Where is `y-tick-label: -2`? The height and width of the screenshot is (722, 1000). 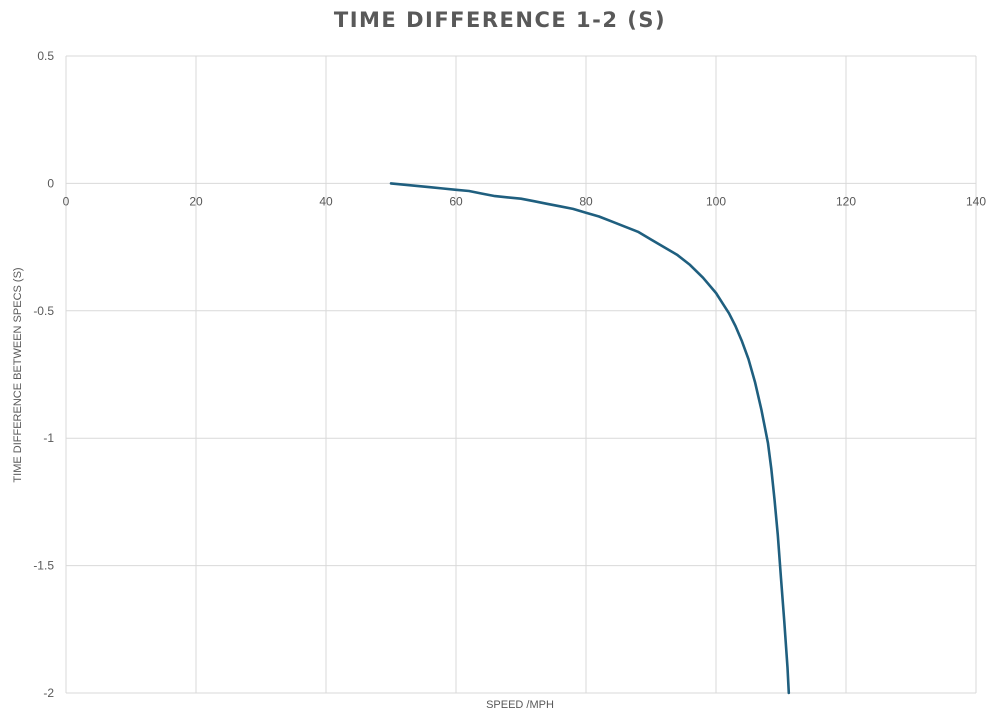 y-tick-label: -2 is located at coordinates (48, 693).